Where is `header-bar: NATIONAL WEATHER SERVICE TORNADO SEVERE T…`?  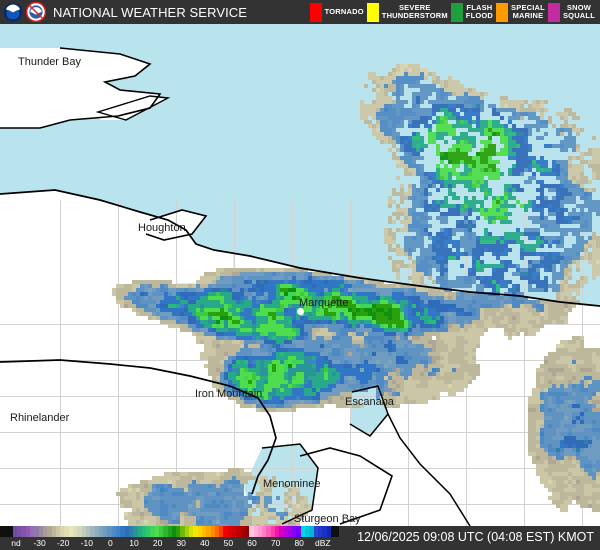 header-bar: NATIONAL WEATHER SERVICE TORNADO SEVERE T… is located at coordinates (300, 12).